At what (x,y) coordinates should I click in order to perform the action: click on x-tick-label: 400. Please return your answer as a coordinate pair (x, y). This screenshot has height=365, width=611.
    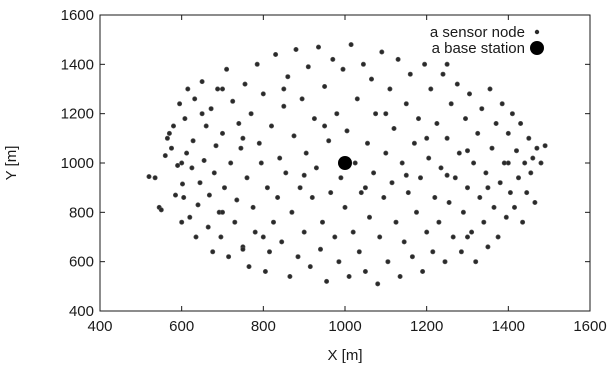
    Looking at the image, I should click on (99, 326).